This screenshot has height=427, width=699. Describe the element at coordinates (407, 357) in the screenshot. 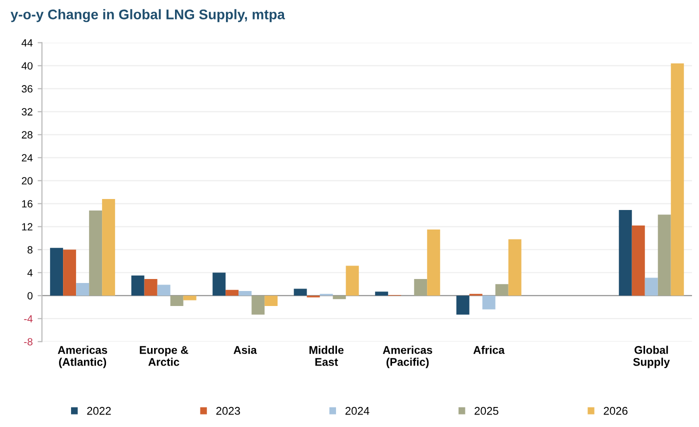

I see `x-tick-label: Americas (Pacific)` at that location.